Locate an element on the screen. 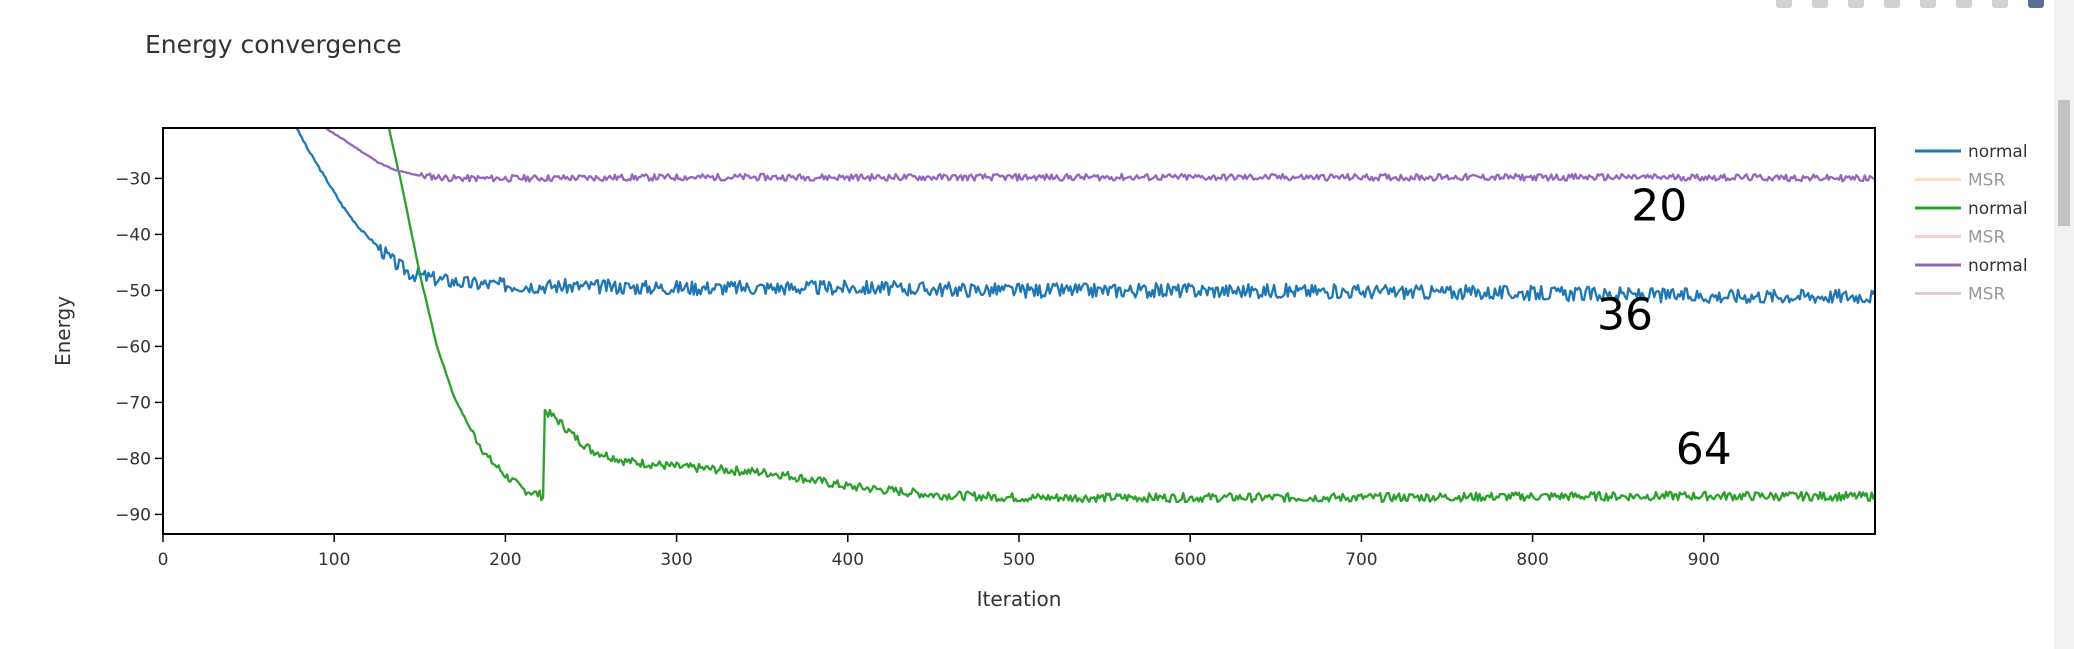 This screenshot has width=2074, height=649. y-tick-label: −50 is located at coordinates (133, 291).